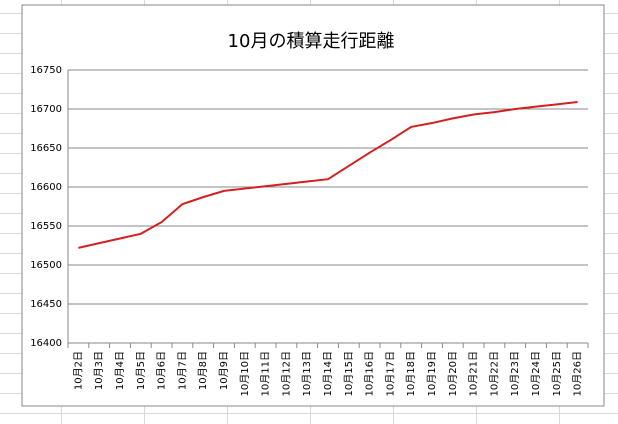 This screenshot has width=618, height=424. I want to click on chart-title: 10月の積算走行距離, so click(311, 41).